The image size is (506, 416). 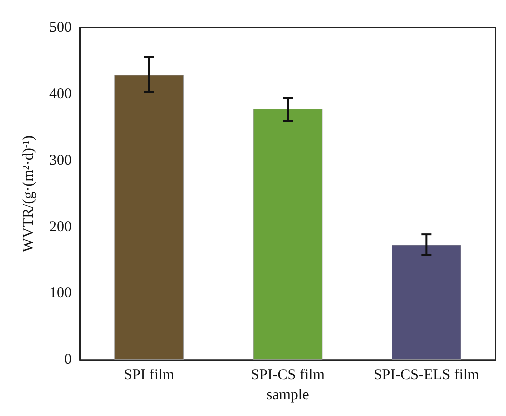 What do you see at coordinates (61, 28) in the screenshot?
I see `y-tick-label: 500` at bounding box center [61, 28].